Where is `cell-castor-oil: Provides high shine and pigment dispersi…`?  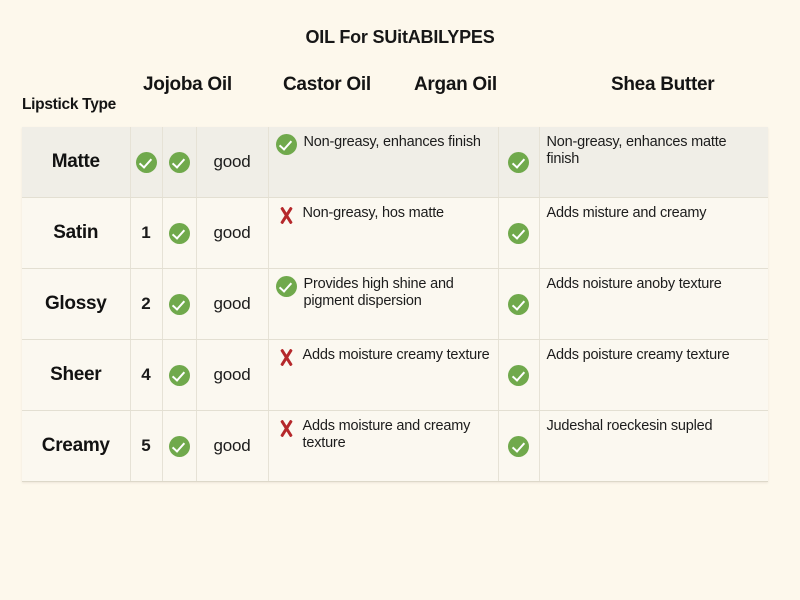
cell-castor-oil: Provides high shine and pigment dispersi… is located at coordinates (383, 304).